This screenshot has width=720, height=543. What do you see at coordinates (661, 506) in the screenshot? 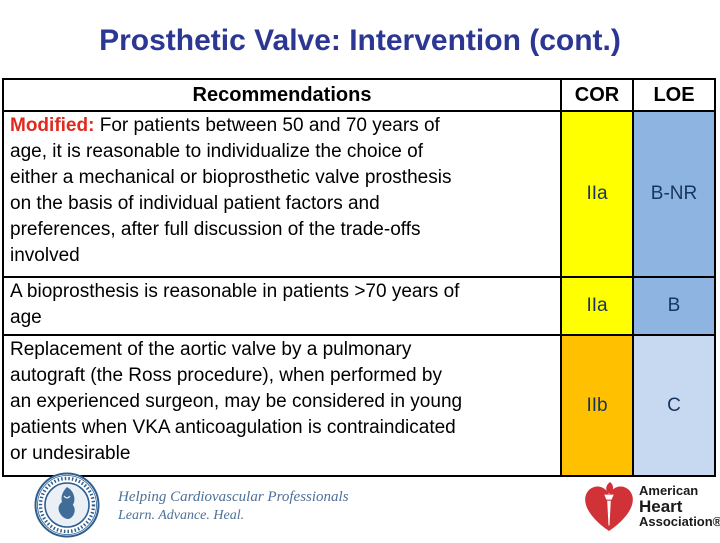
I see `aha-word-heart: Heart` at bounding box center [661, 506].